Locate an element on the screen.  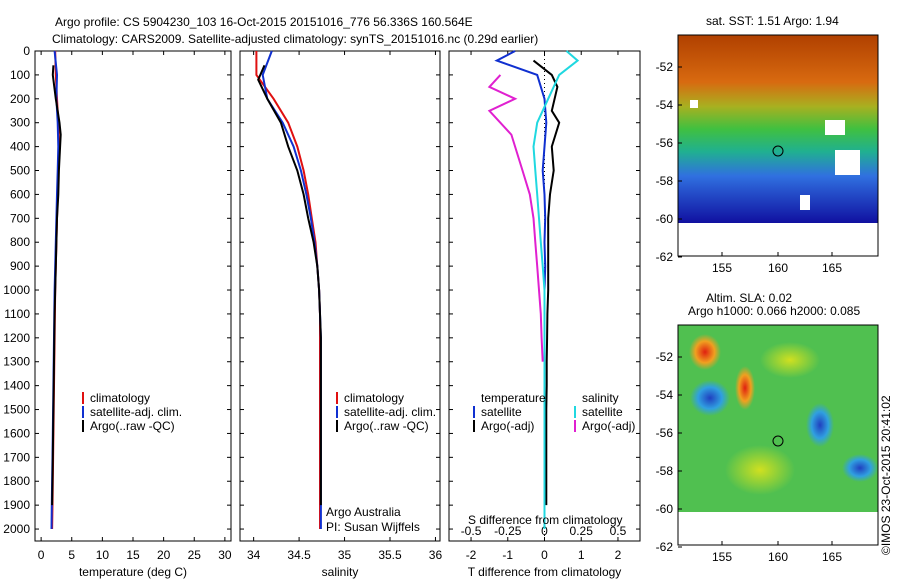
y-tick-label: 300 is located at coordinates (20, 123).